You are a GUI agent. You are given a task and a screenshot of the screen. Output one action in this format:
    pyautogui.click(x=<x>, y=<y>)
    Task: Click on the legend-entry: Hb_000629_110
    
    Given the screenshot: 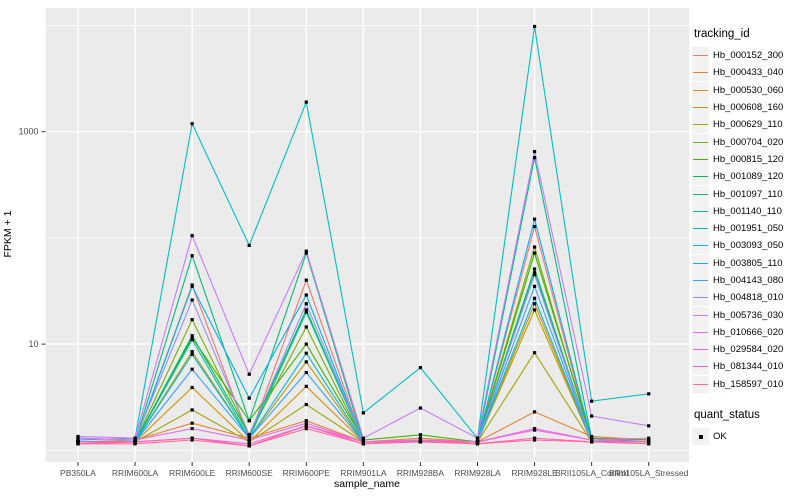 What is the action you would take?
    pyautogui.click(x=746, y=125)
    